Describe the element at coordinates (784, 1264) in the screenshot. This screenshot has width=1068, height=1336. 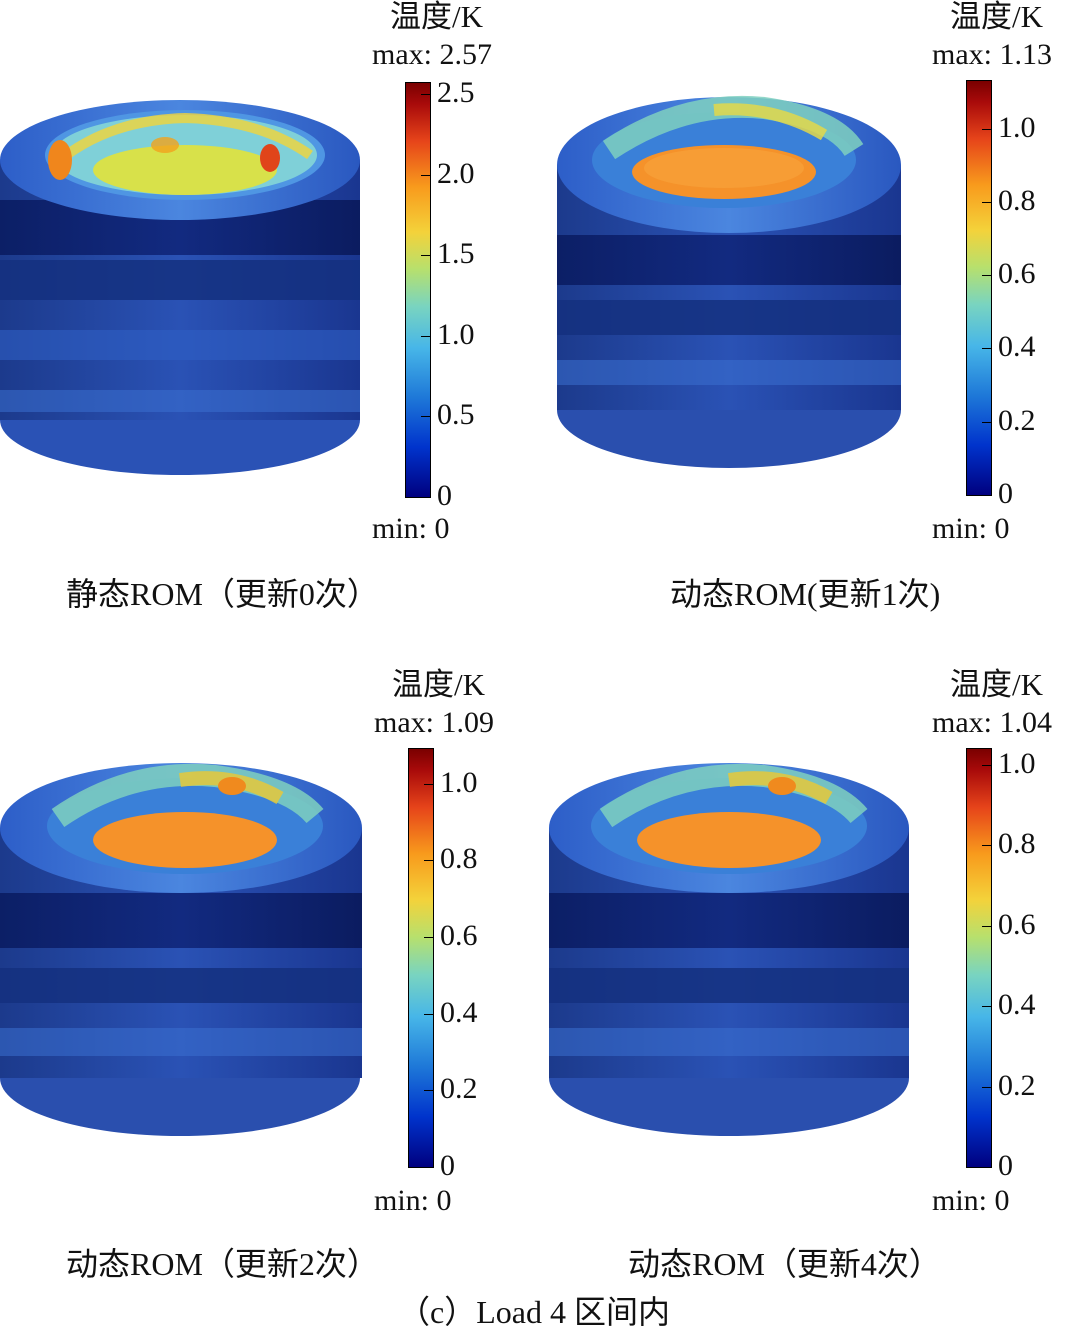
I see `panel-caption: 动态ROM（更新4次）` at that location.